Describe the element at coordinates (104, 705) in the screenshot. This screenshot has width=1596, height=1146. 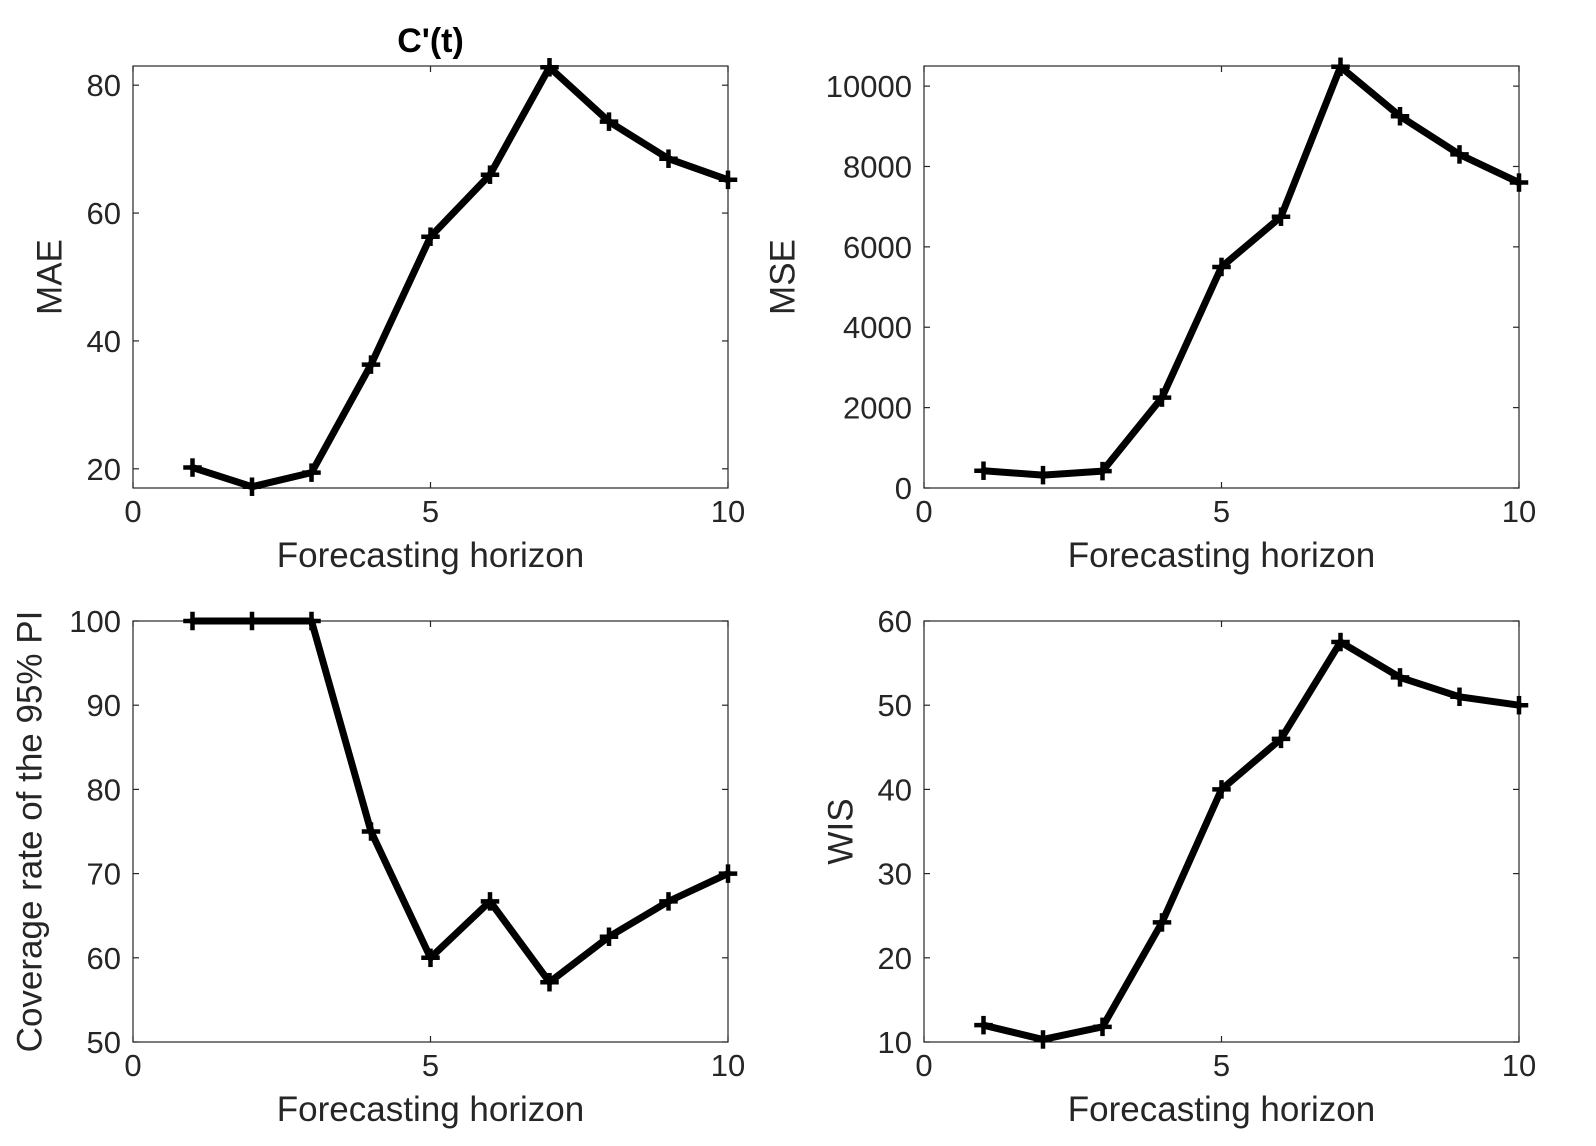
I see `y-tick-label: 90` at that location.